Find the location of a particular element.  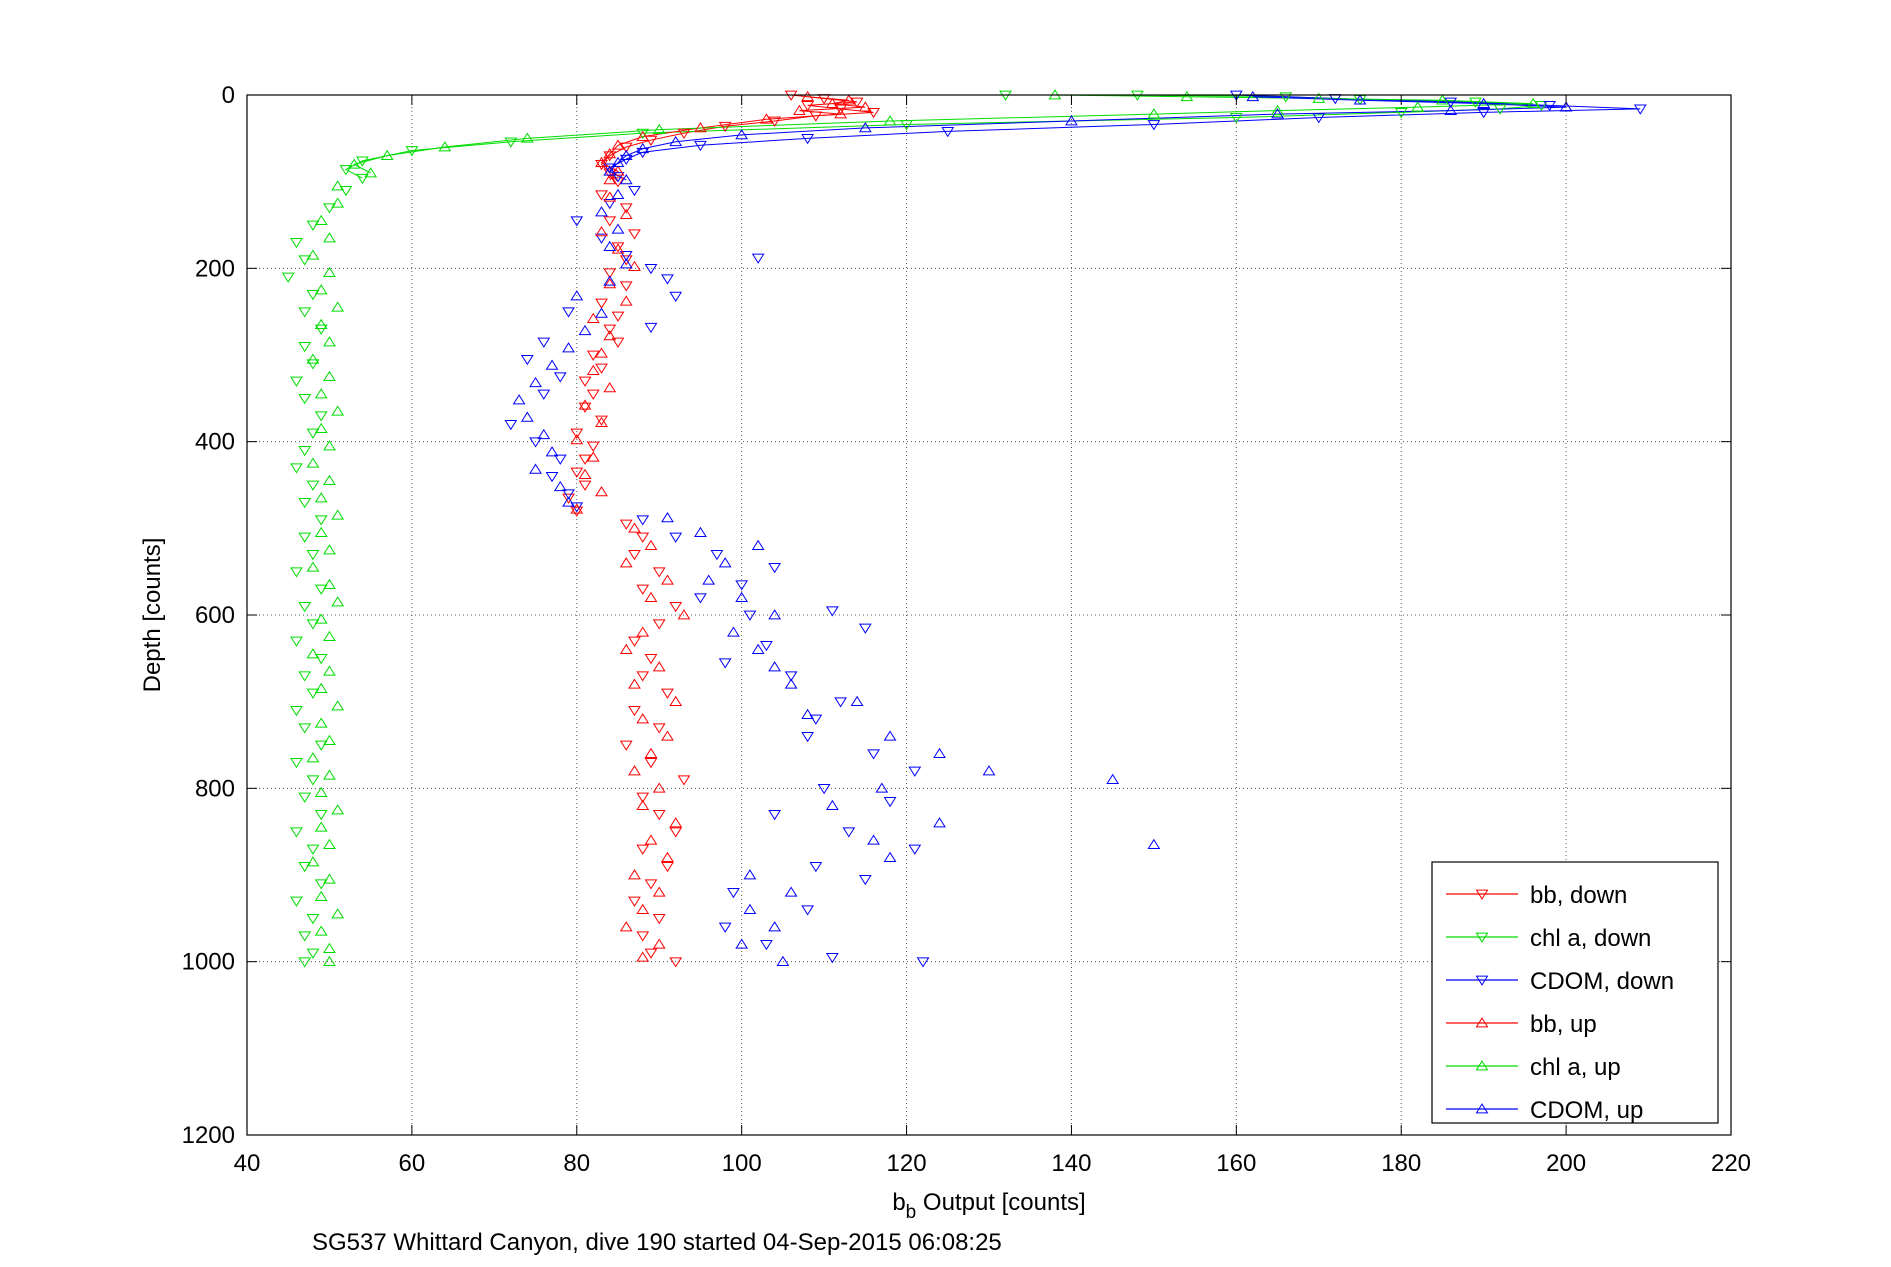

series-bb-up is located at coordinates (721, 526).